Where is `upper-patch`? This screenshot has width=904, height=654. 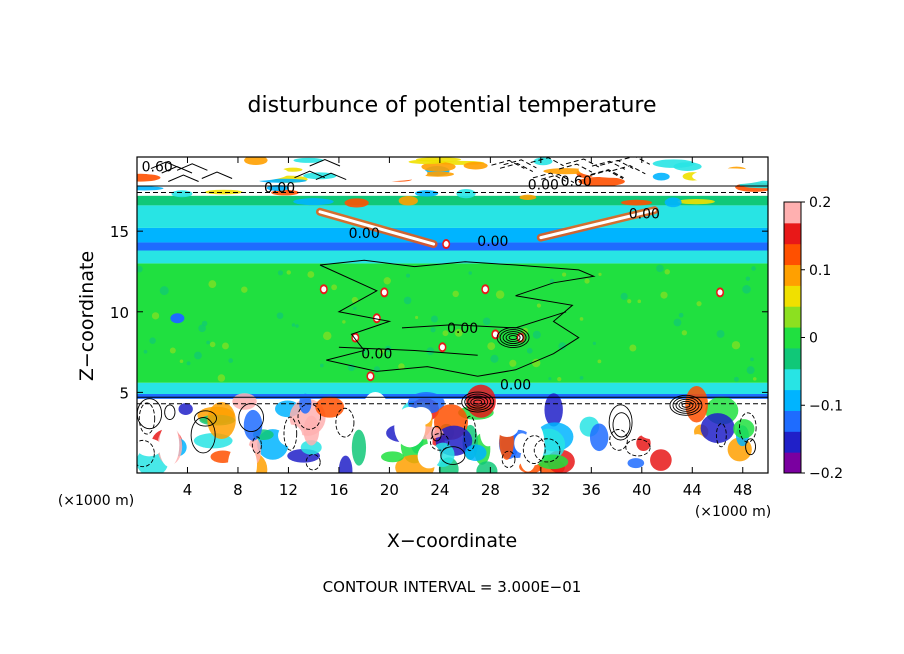
upper-patch is located at coordinates (250, 173).